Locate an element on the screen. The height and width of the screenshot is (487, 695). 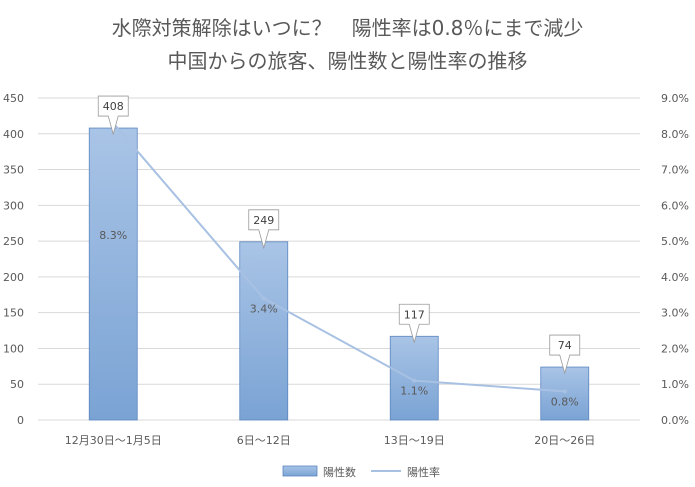
bar-data-label: 74 is located at coordinates (565, 345).